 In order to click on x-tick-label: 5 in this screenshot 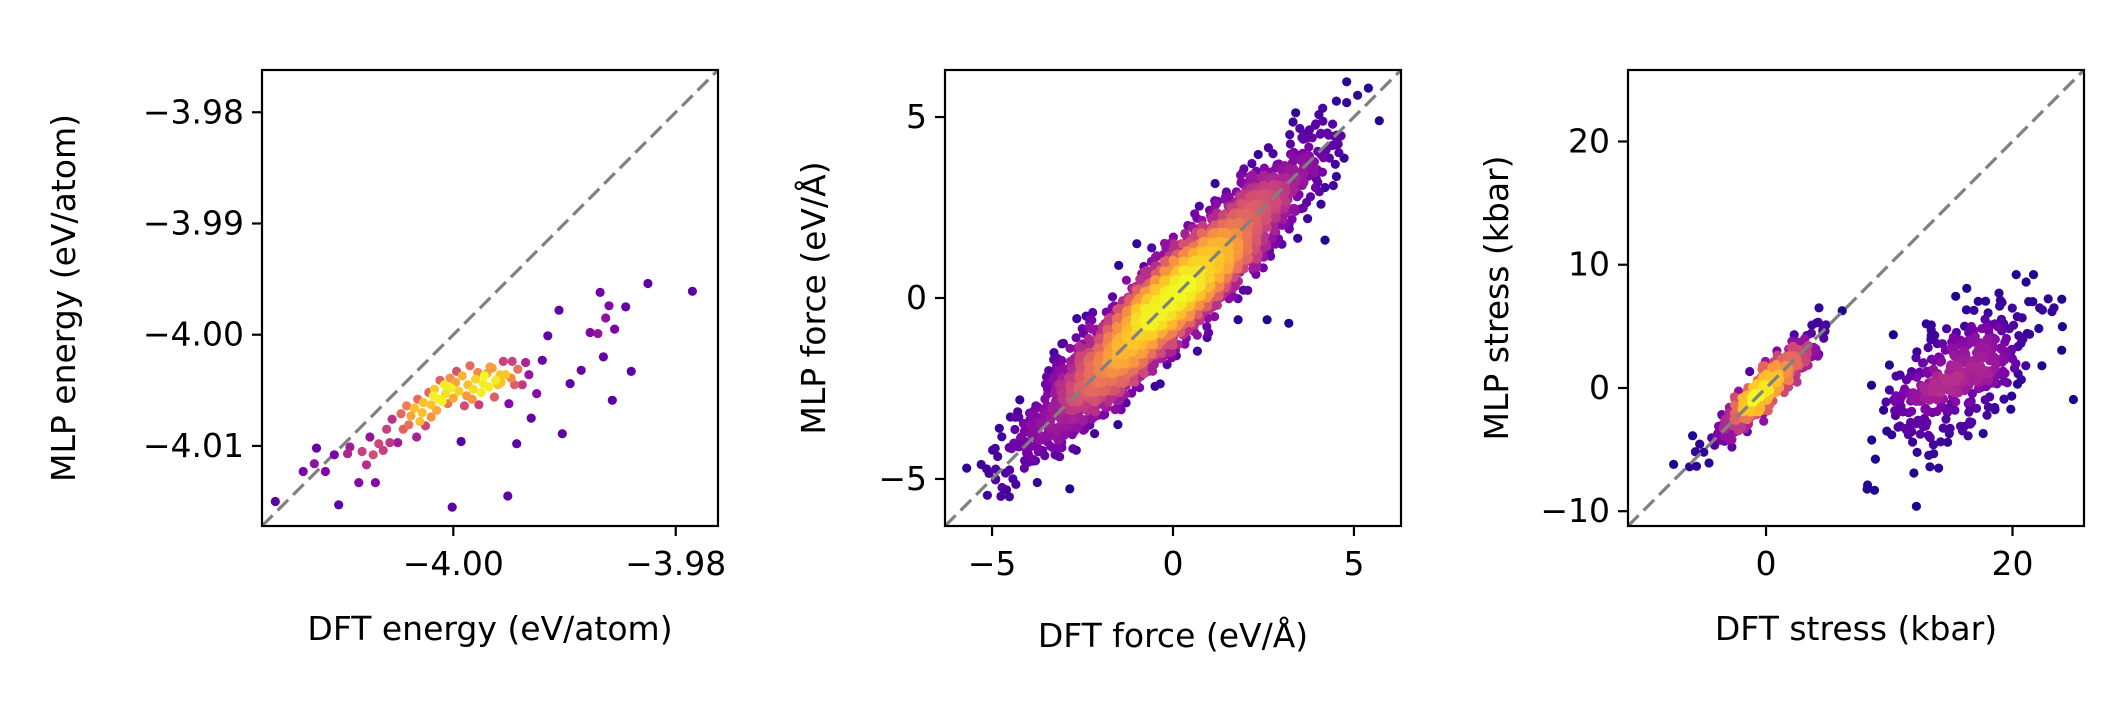, I will do `click(1353, 563)`.